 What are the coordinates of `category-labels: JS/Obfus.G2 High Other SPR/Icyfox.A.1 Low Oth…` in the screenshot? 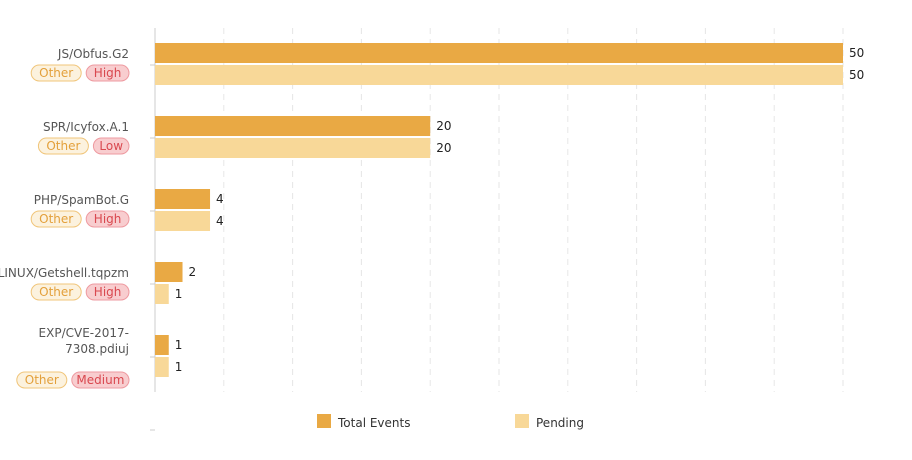 It's located at (65, 218).